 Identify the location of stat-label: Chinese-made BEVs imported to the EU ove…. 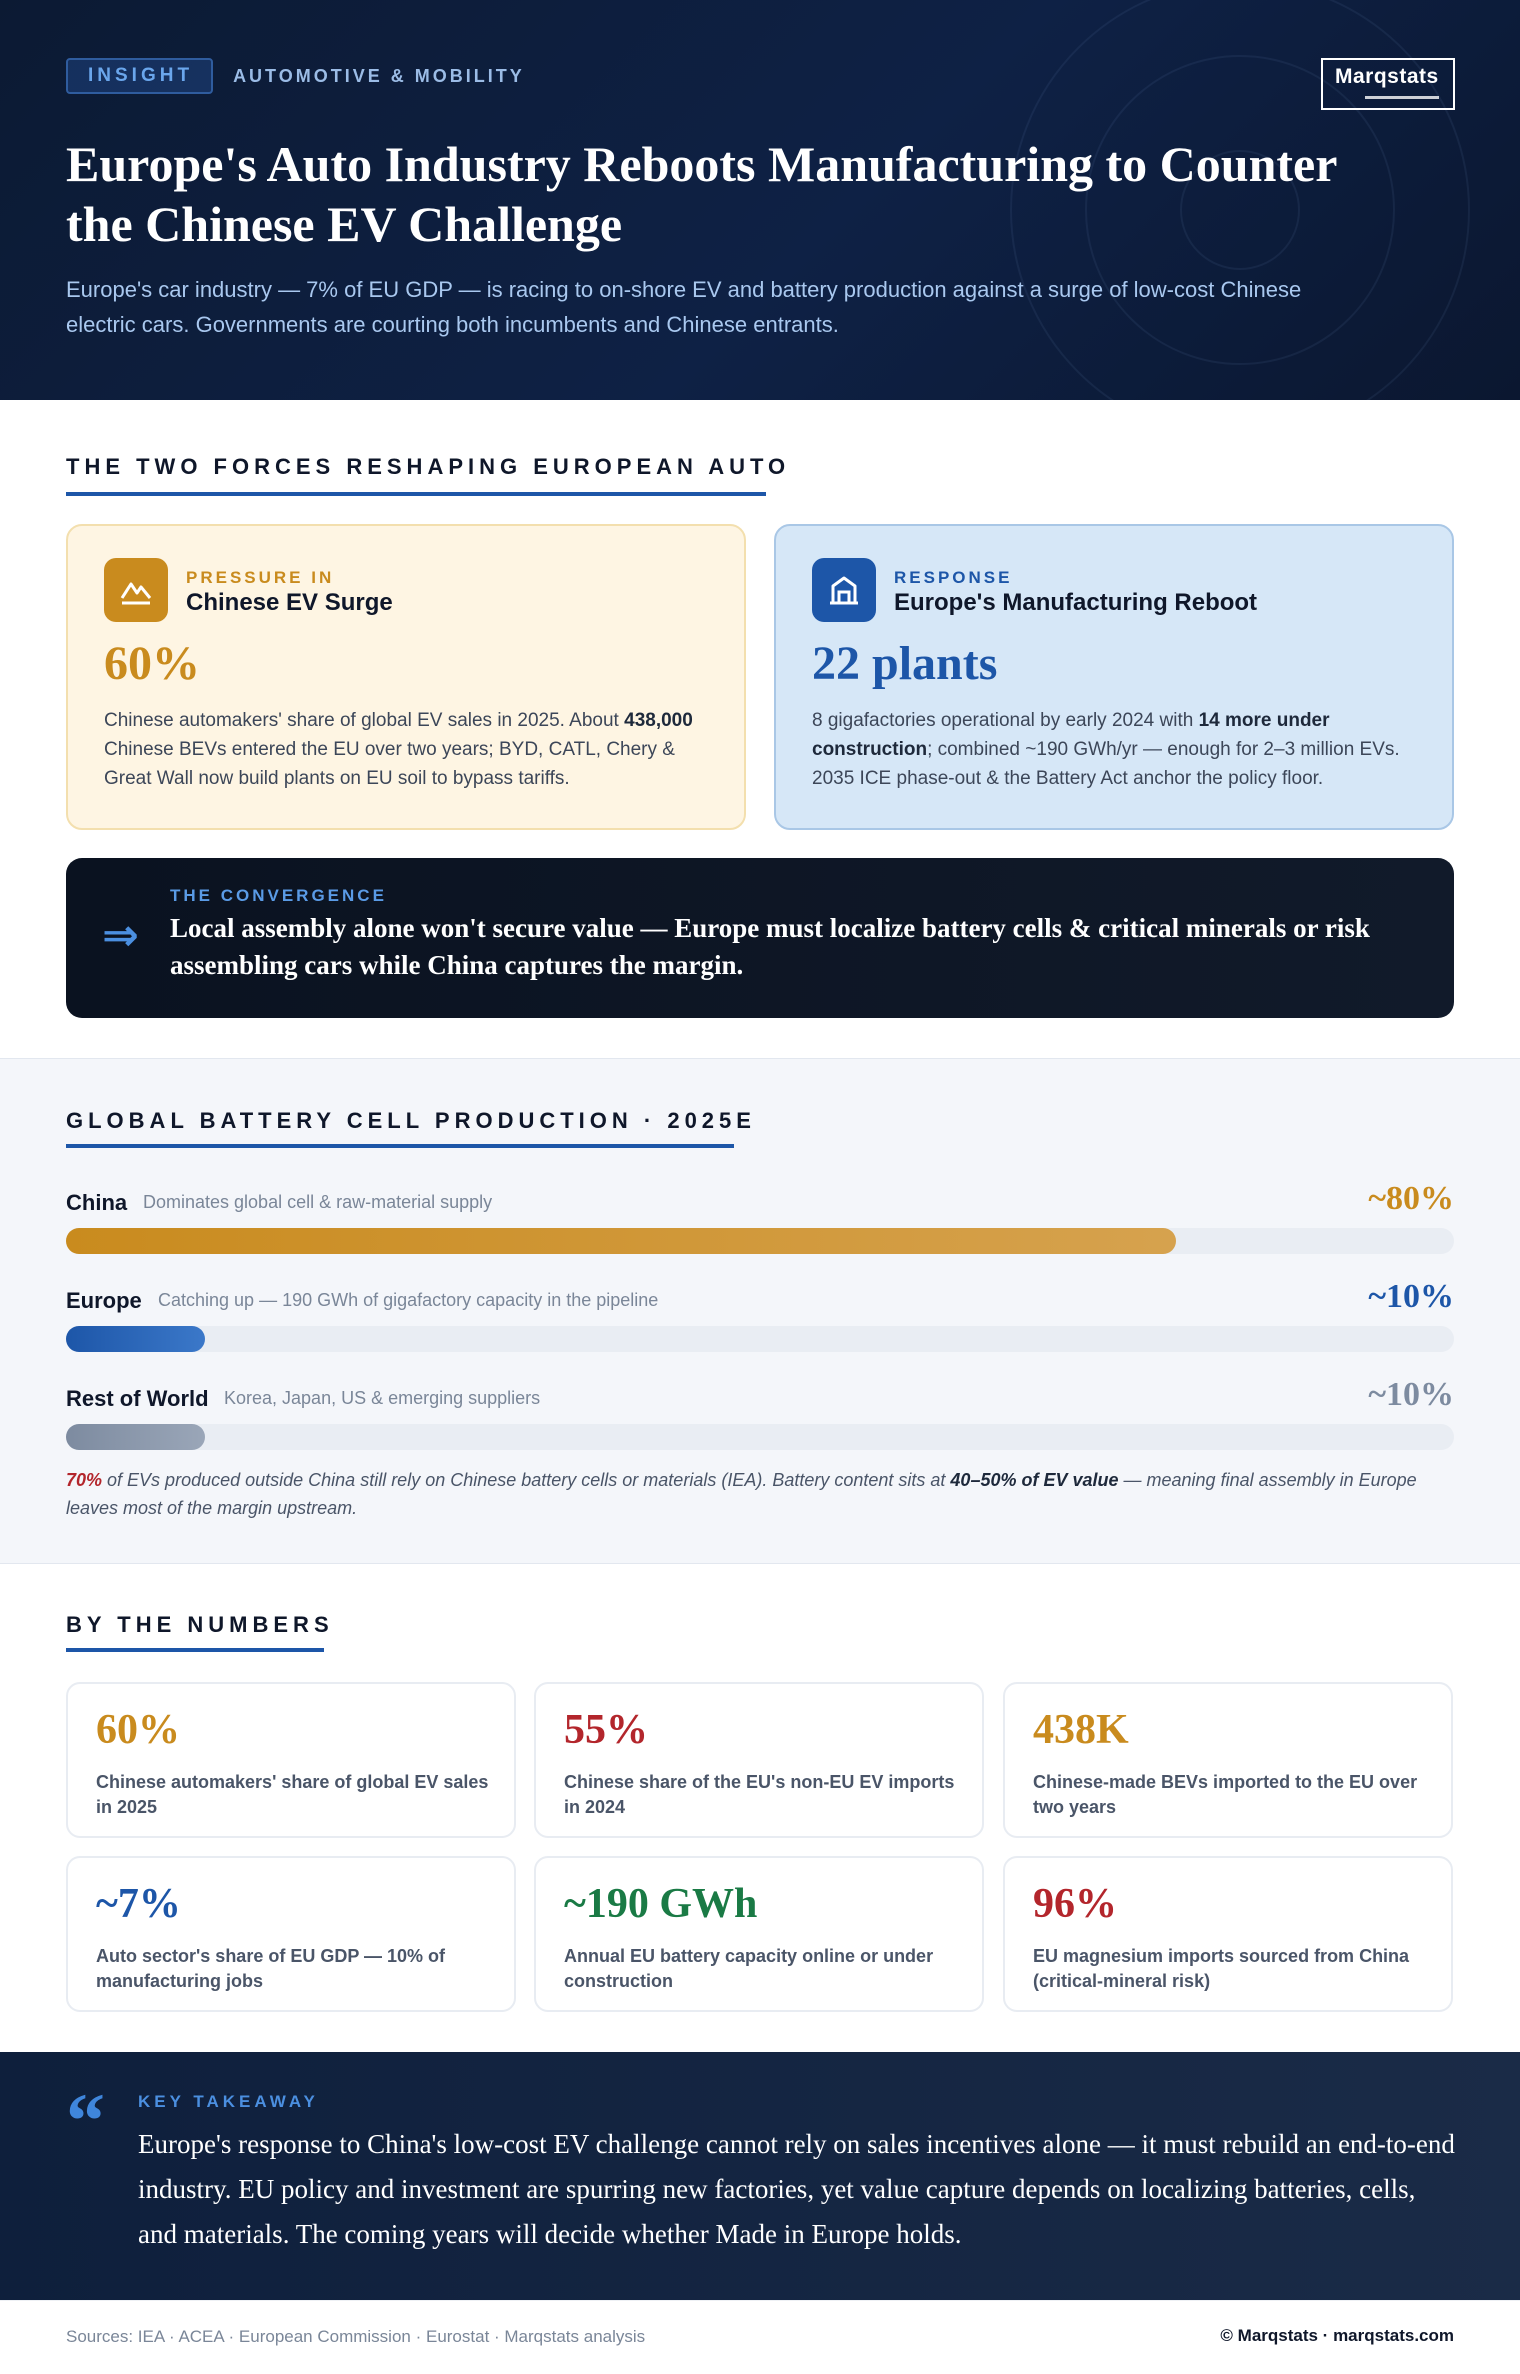
(1225, 1794).